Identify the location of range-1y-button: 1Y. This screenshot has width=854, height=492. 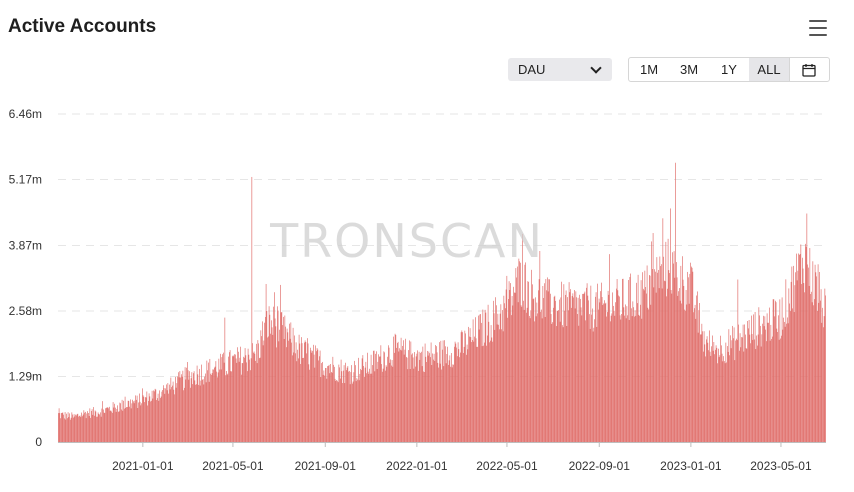
(729, 69).